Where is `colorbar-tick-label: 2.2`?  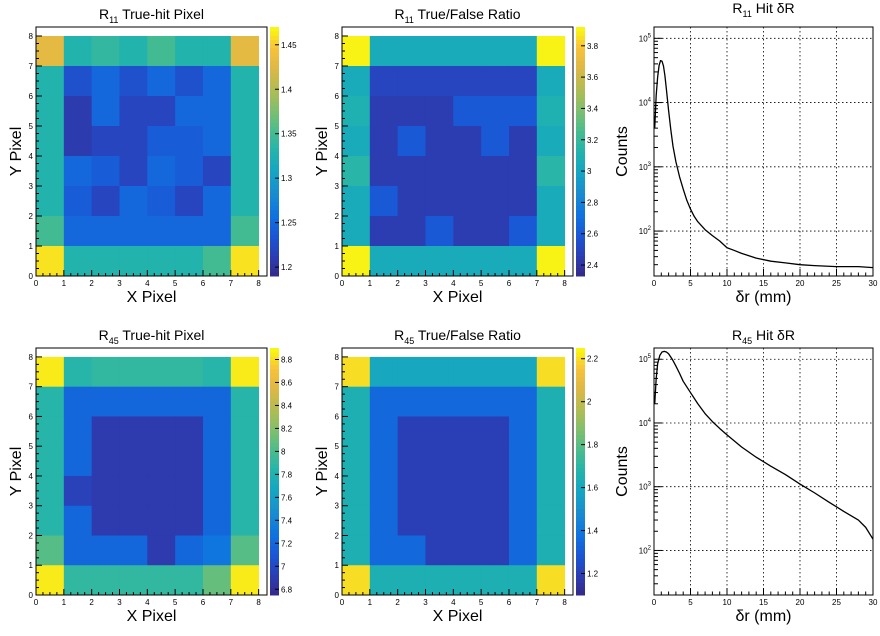 colorbar-tick-label: 2.2 is located at coordinates (593, 359).